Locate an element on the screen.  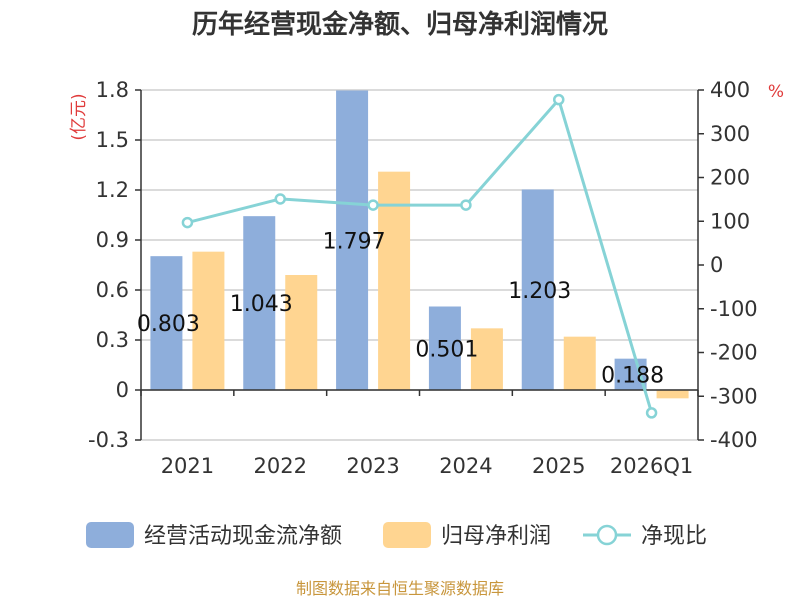
right-tick-label: 200 is located at coordinates (730, 178).